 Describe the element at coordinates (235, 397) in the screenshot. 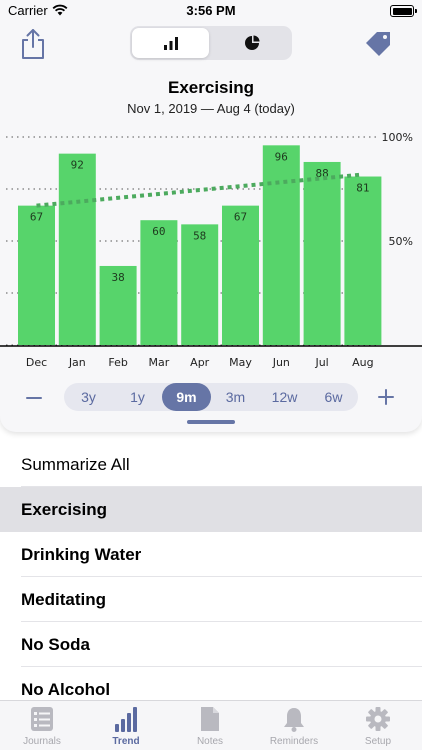

I see `range-option-3m: 3m` at that location.